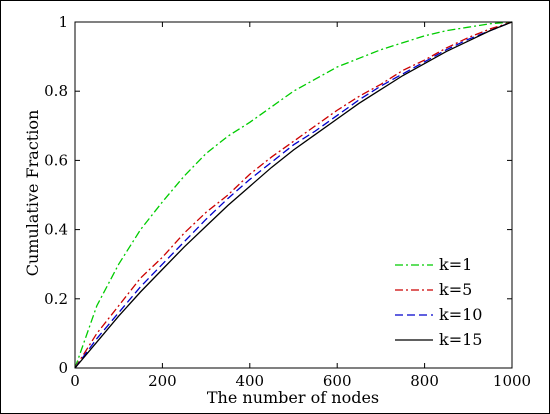 The height and width of the screenshot is (414, 550). Describe the element at coordinates (56, 299) in the screenshot. I see `y-tick-label: 0.2` at that location.